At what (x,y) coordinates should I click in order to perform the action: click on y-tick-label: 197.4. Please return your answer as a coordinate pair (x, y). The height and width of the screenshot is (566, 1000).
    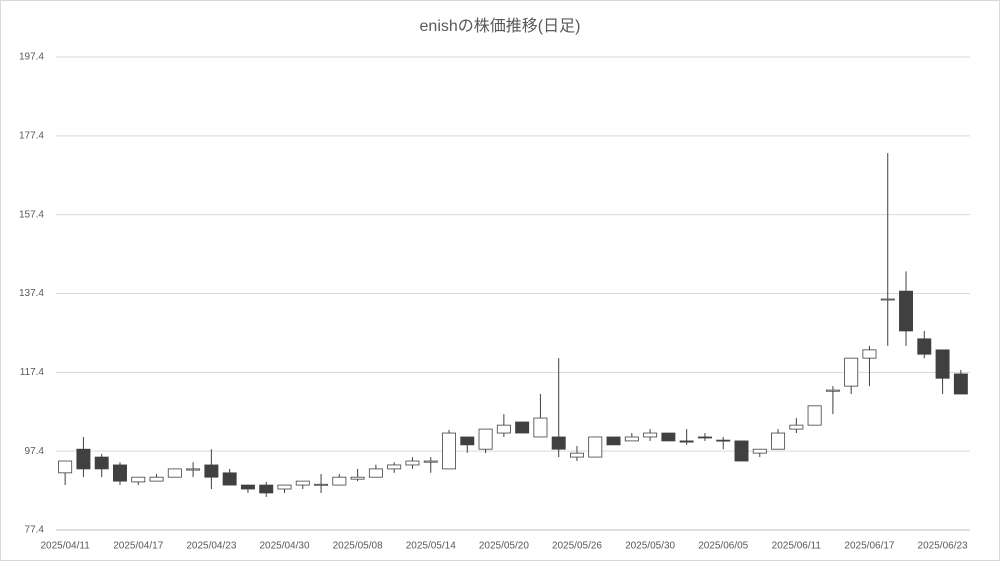
    Looking at the image, I should click on (31, 57).